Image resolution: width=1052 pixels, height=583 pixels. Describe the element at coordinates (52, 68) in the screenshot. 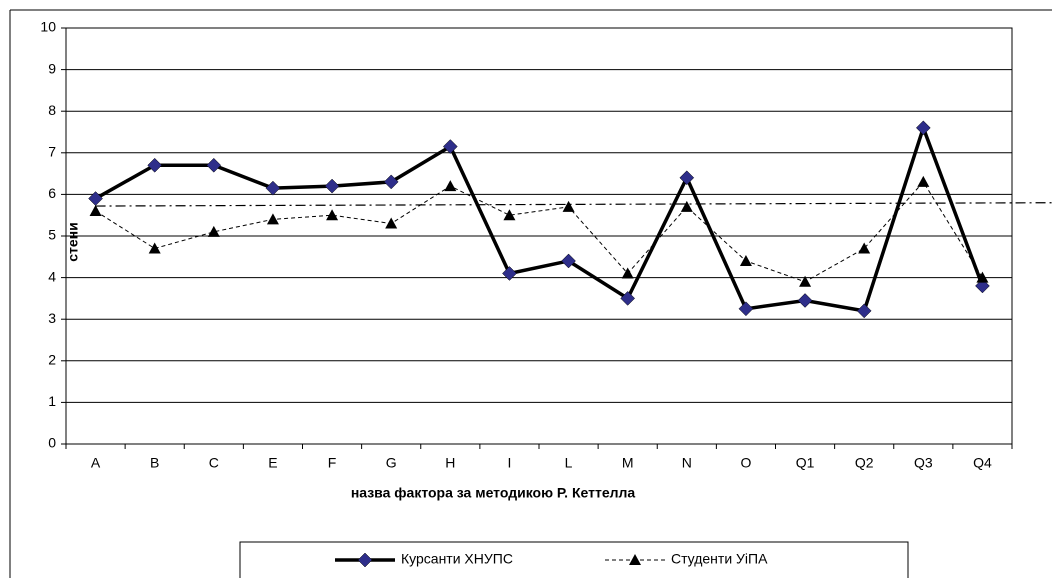

I see `y-tick-label: 9` at that location.